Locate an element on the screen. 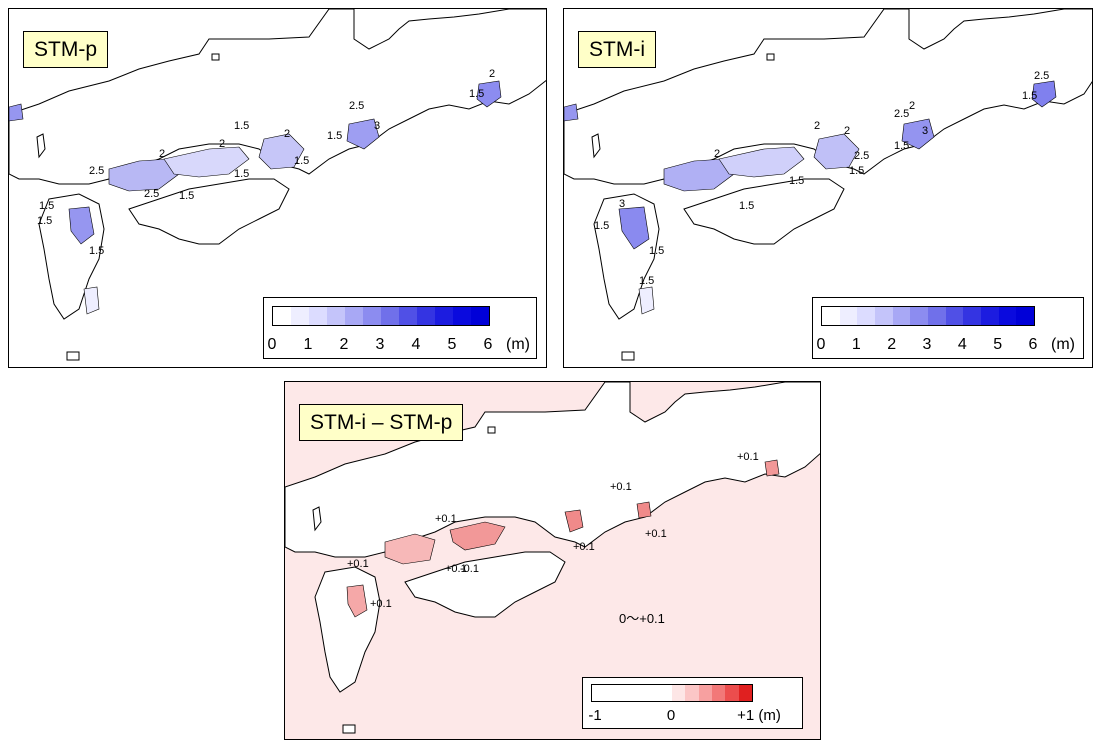 The height and width of the screenshot is (740, 1093). legend-tick-label: +1 (m) is located at coordinates (759, 715).